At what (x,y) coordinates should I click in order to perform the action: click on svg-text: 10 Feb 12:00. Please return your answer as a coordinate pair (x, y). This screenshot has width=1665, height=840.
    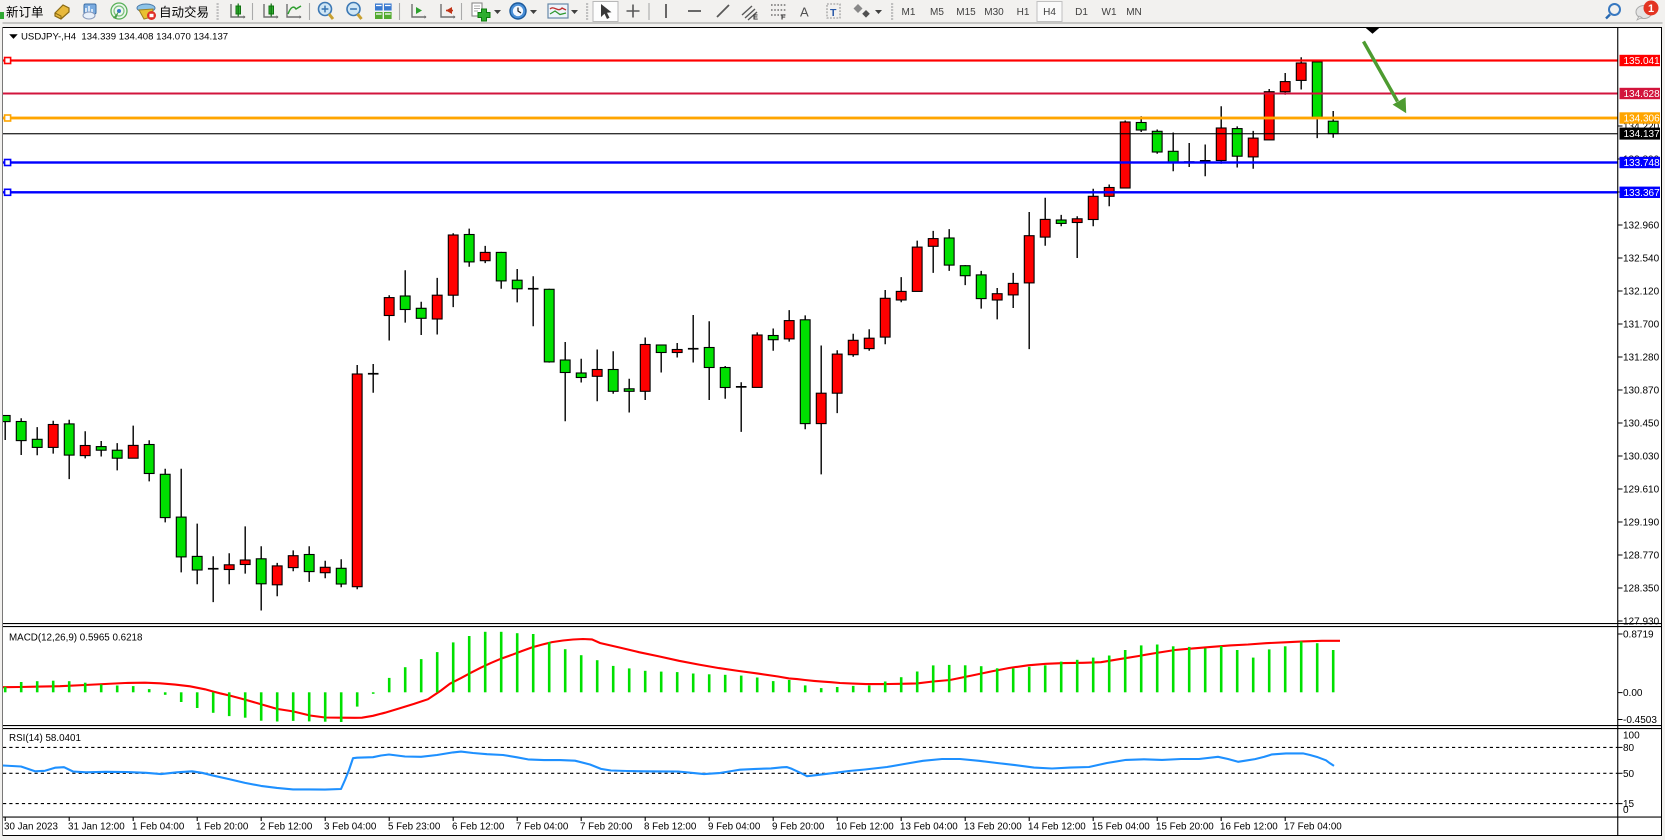
    Looking at the image, I should click on (865, 826).